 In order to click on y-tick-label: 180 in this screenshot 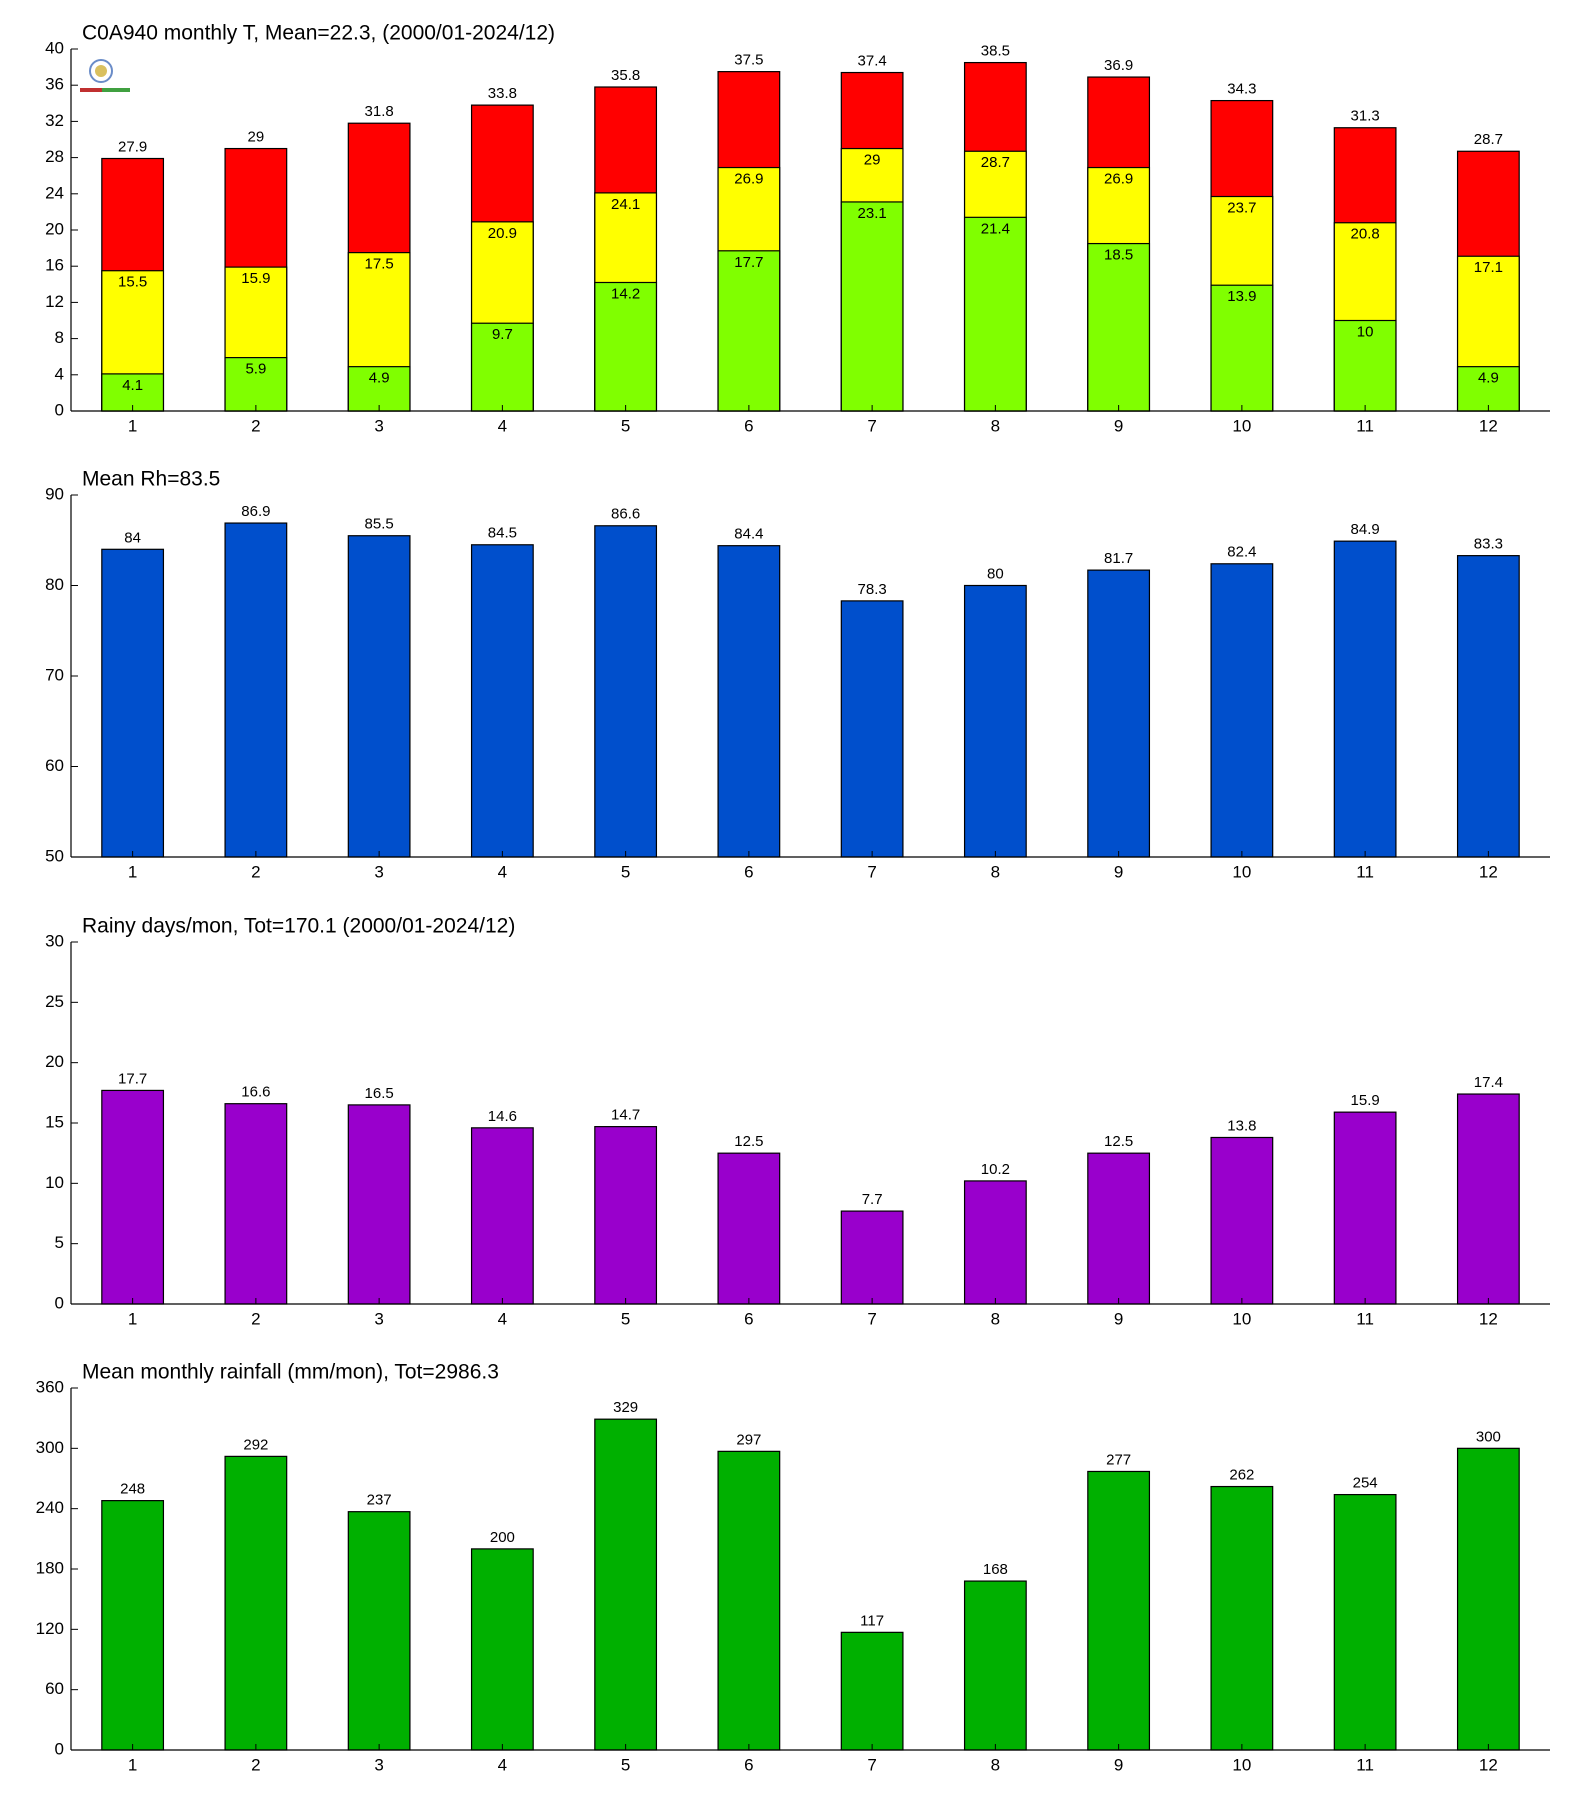, I will do `click(50, 1567)`.